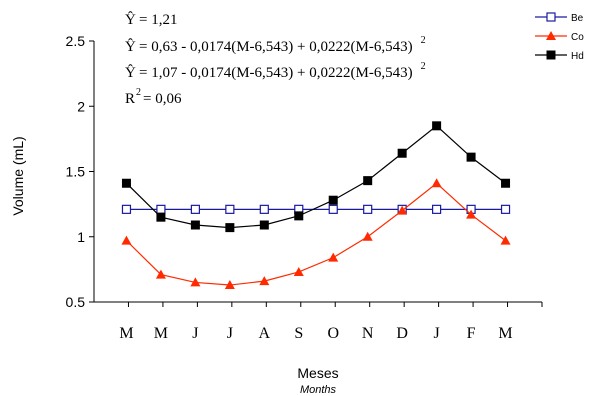 This screenshot has width=598, height=396. I want to click on y-tick-labels: 0.5 1 1.5 2 2.5, so click(80, 171).